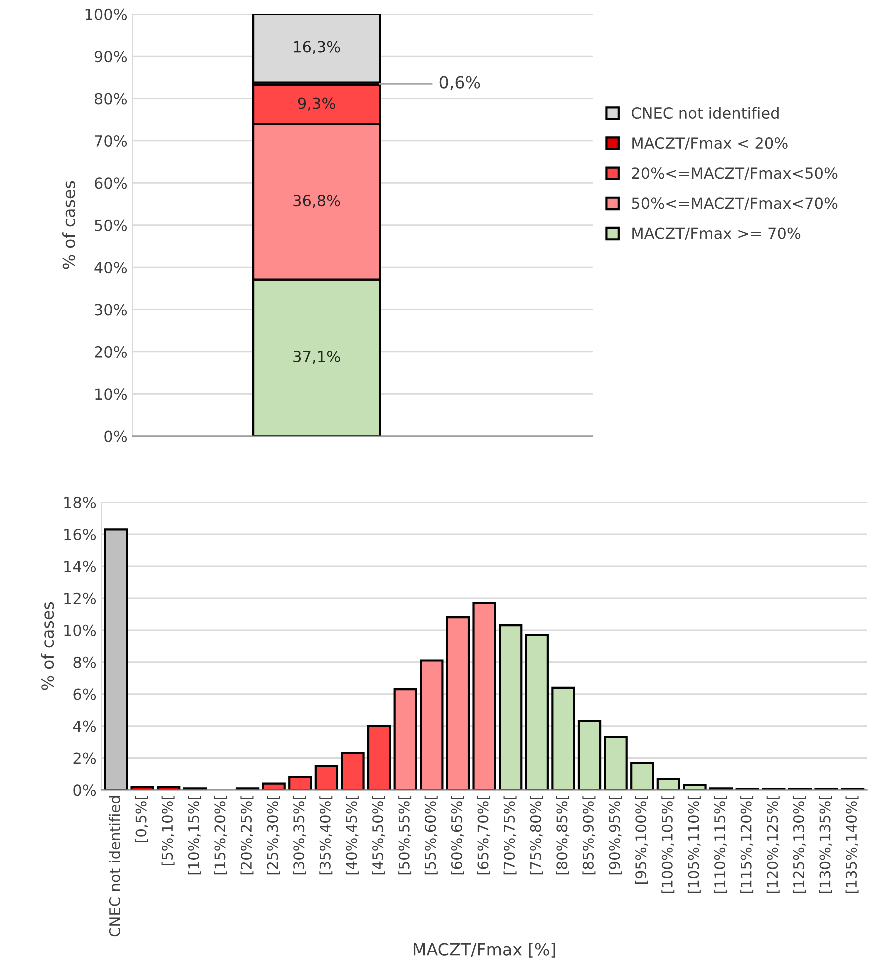 Image resolution: width=885 pixels, height=959 pixels. Describe the element at coordinates (537, 835) in the screenshot. I see `x-tick-label: [75%,80%[` at that location.